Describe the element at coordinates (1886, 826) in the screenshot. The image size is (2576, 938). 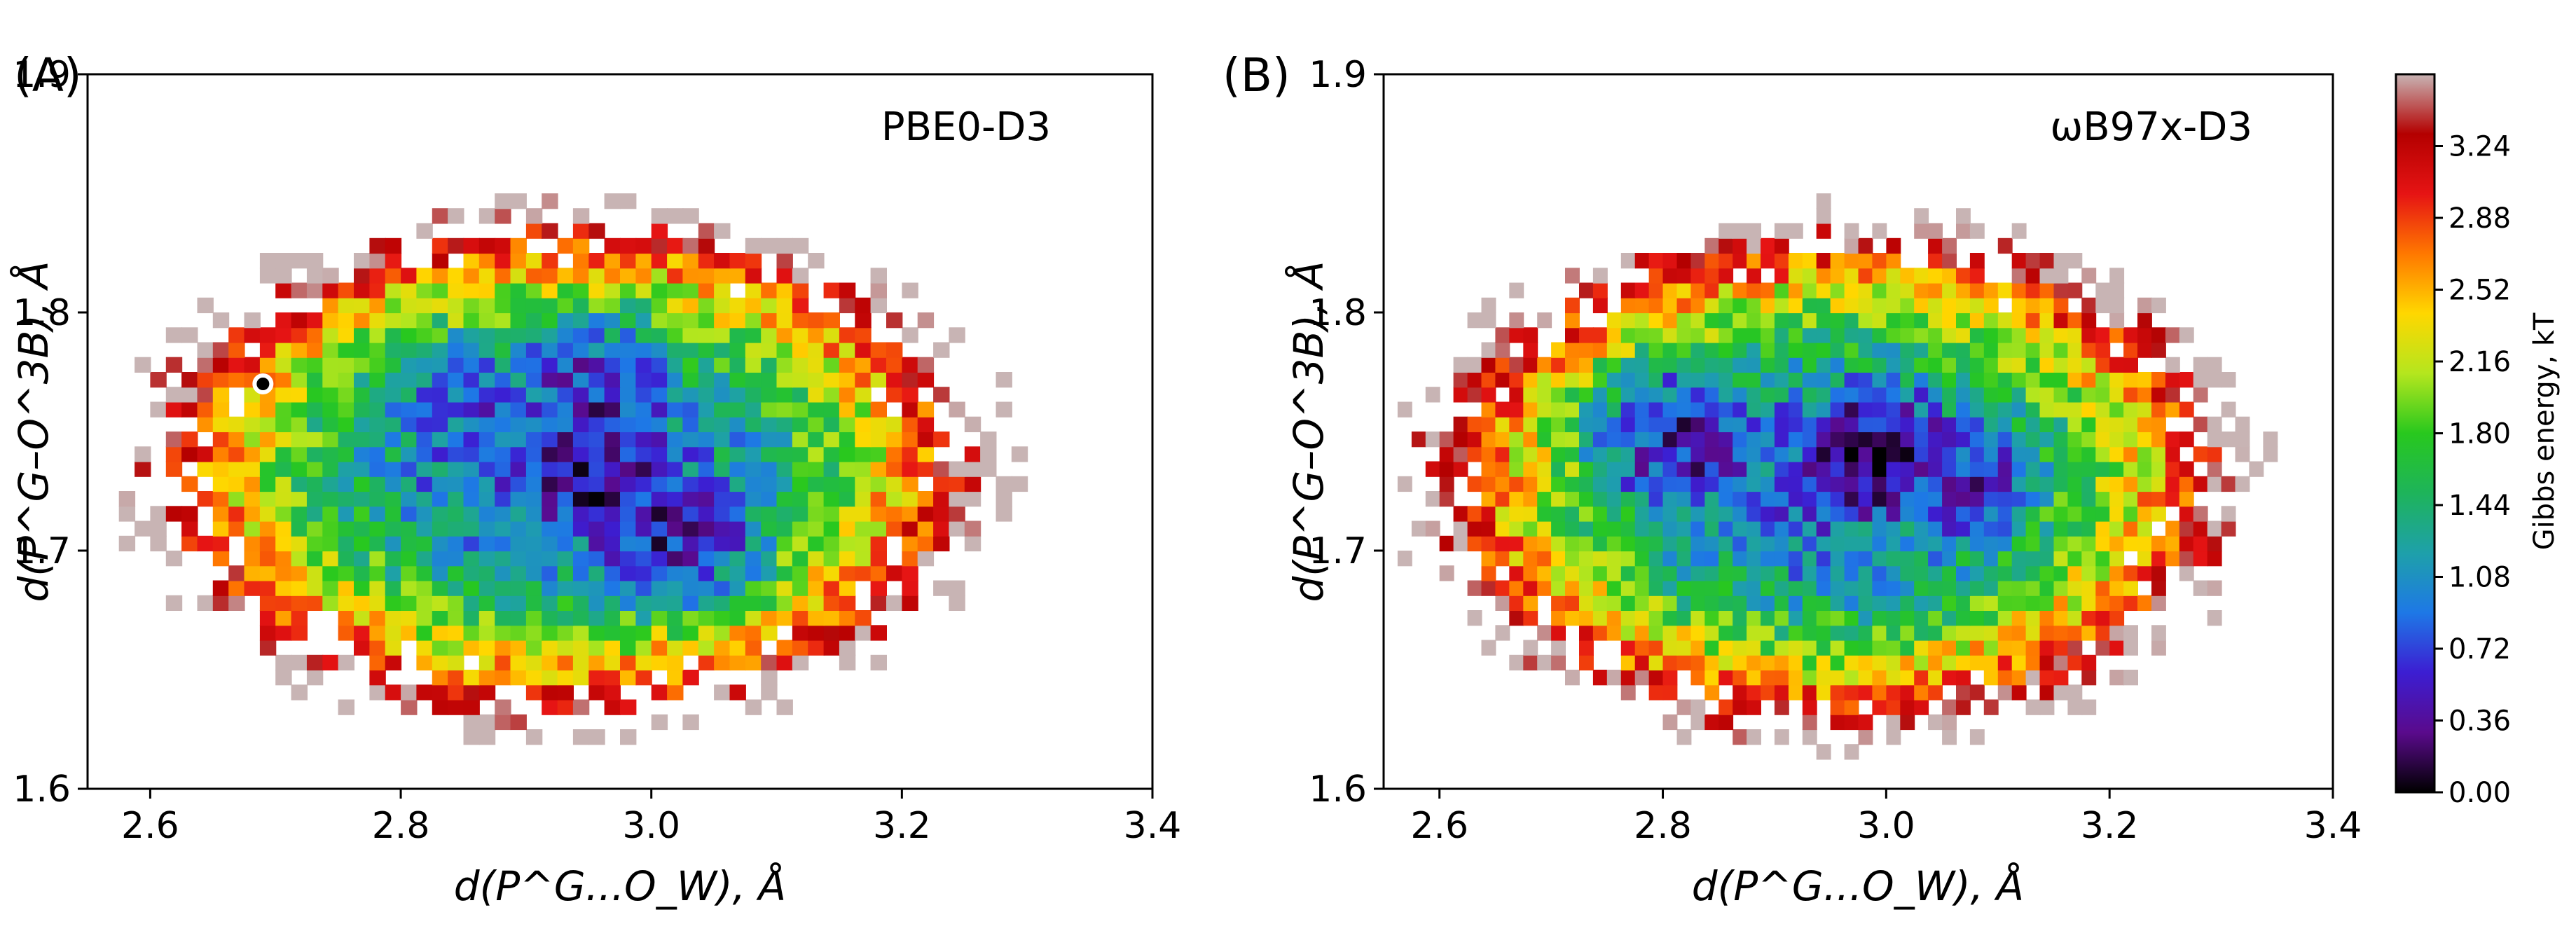
I see `x-tick-label: 3.0` at that location.